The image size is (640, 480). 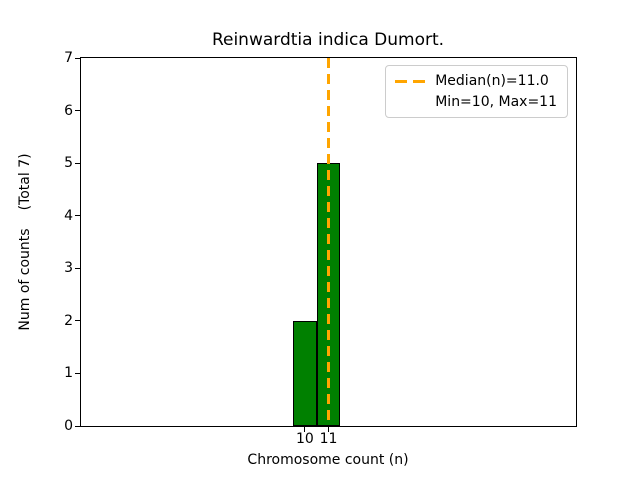 I want to click on legend-label-median: Median(n)=11.0, so click(x=492, y=81).